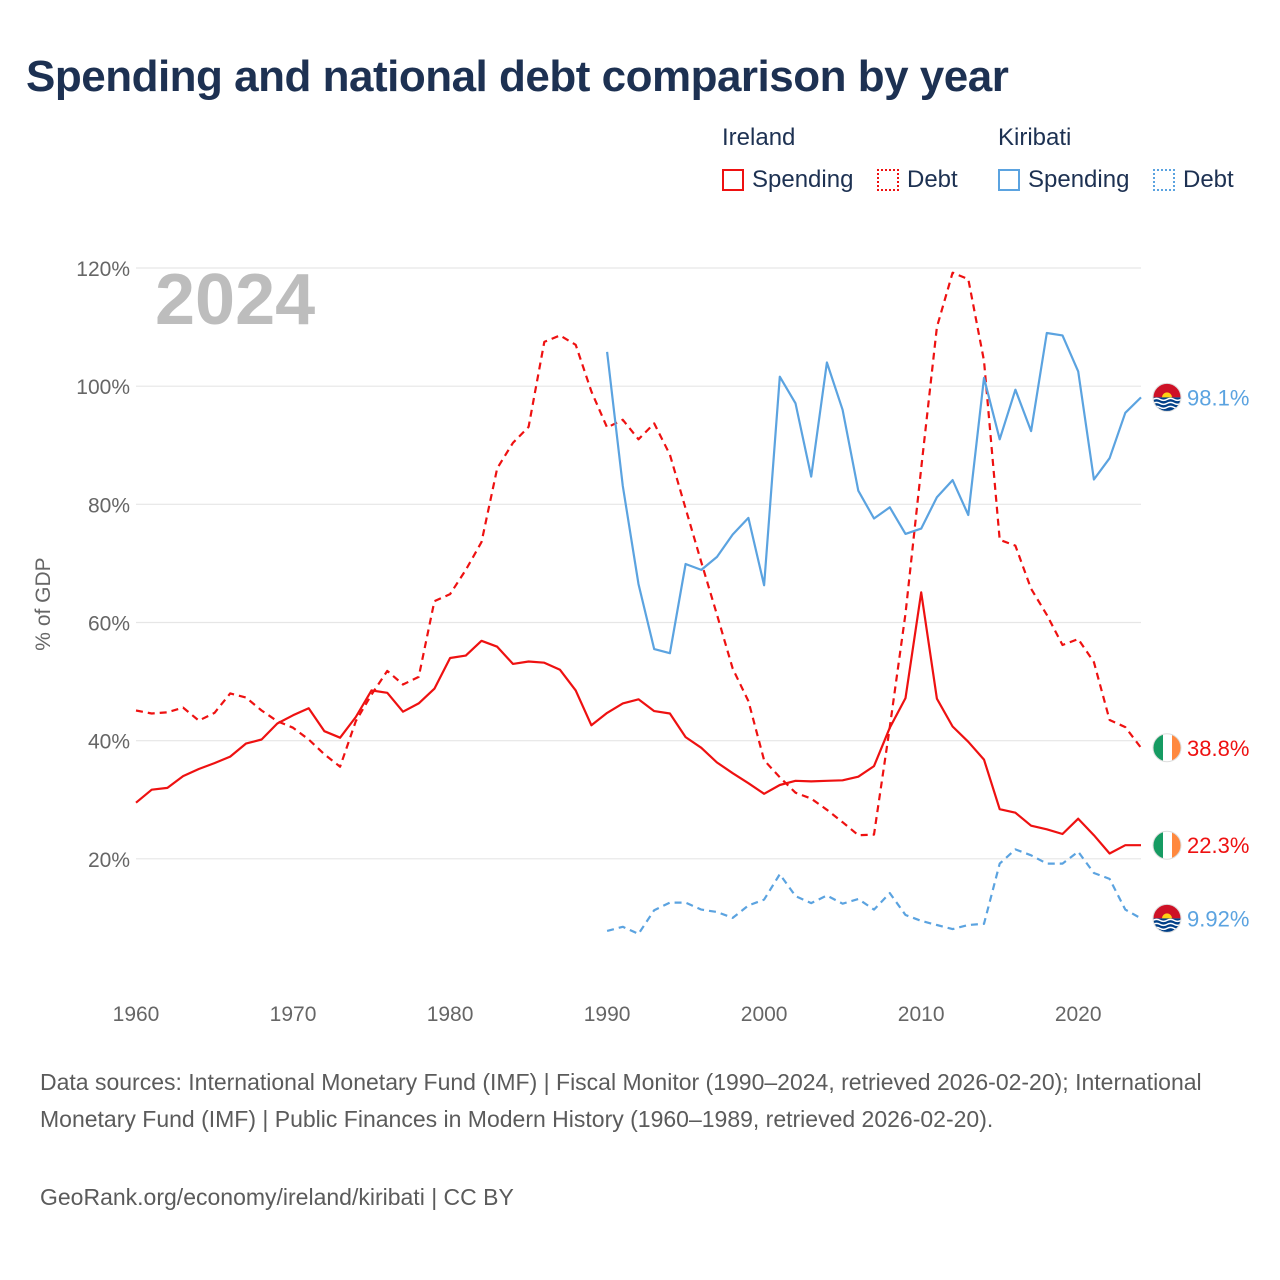  I want to click on legend-ireland-spending: Spending, so click(787, 180).